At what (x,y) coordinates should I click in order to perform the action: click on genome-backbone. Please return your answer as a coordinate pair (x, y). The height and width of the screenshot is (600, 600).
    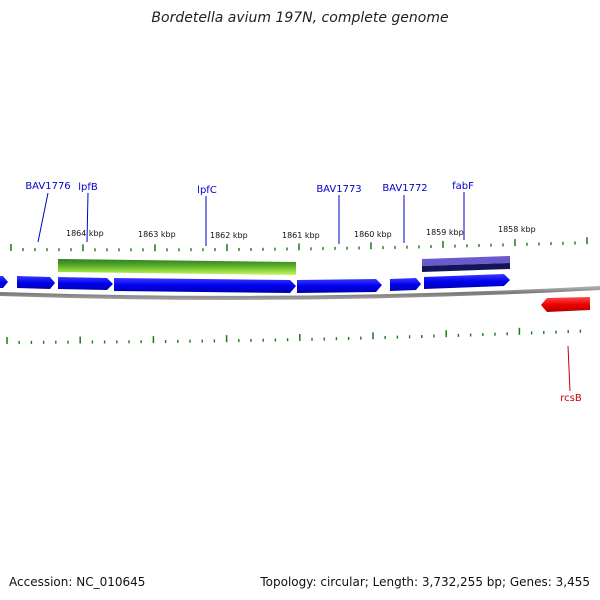
    Looking at the image, I should click on (300, 293).